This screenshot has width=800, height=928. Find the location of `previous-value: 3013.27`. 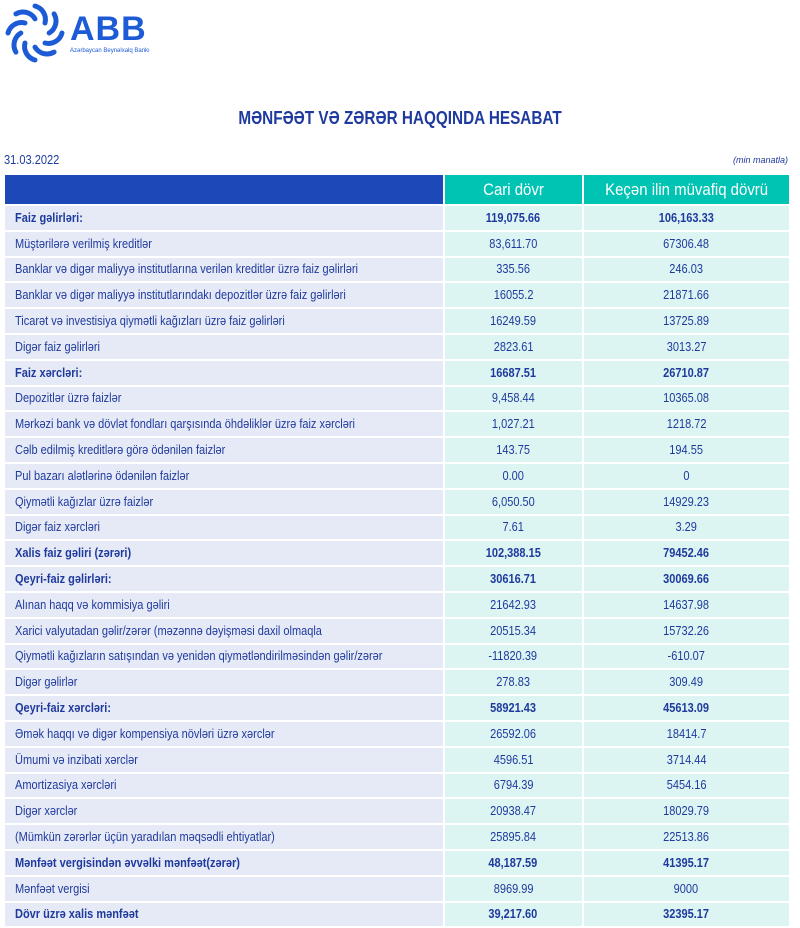

previous-value: 3013.27 is located at coordinates (686, 346).